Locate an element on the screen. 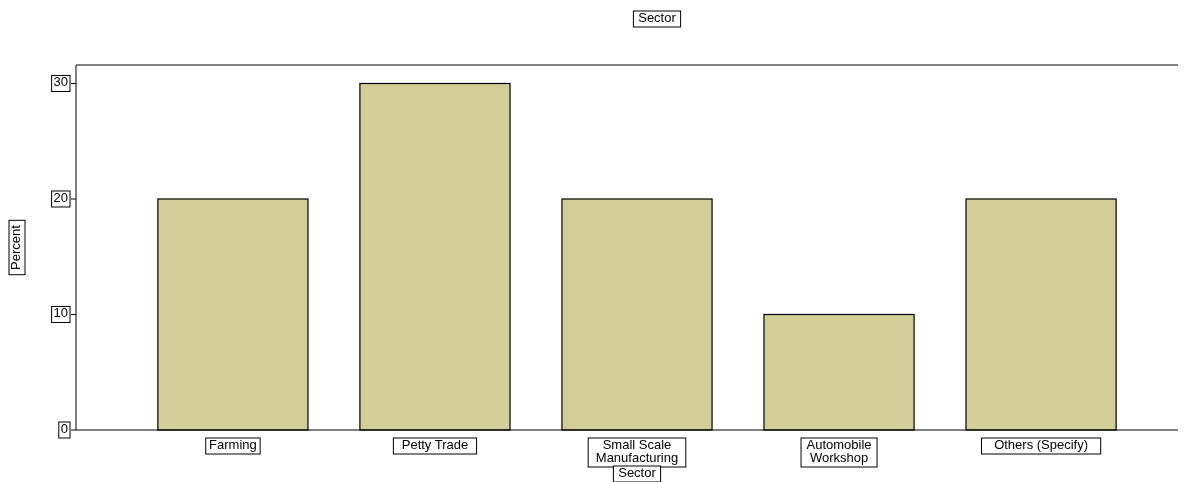 Image resolution: width=1192 pixels, height=482 pixels. x-tick-label: Petty Trade is located at coordinates (435, 444).